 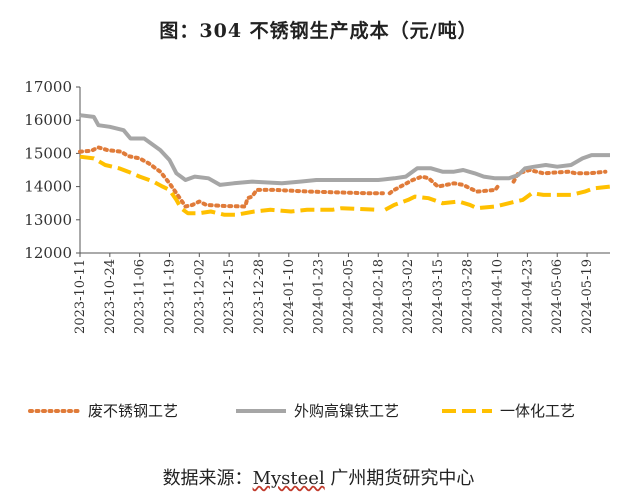 I want to click on legend: 废不锈钢工艺 外购高镍铁工艺 一体化工艺, so click(x=301, y=411).